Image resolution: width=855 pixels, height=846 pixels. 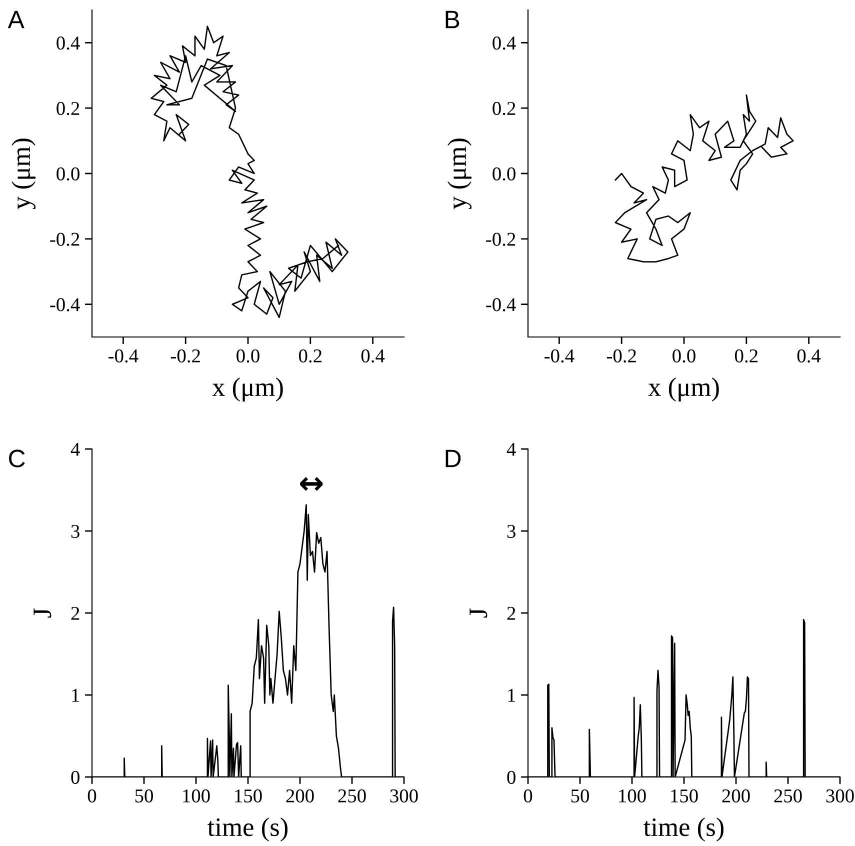 I want to click on chart-title: A, so click(x=16, y=19).